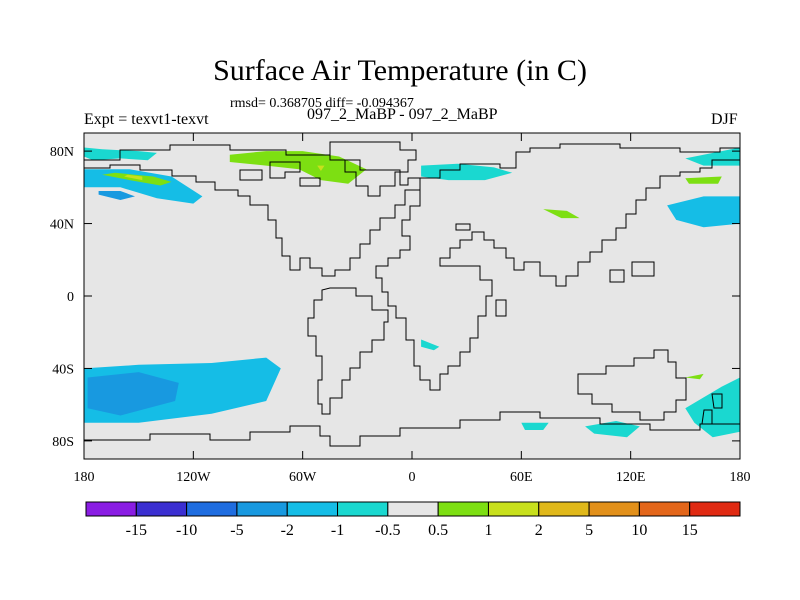 The image size is (800, 600). What do you see at coordinates (280, 174) in the screenshot?
I see `arctic-islands` at bounding box center [280, 174].